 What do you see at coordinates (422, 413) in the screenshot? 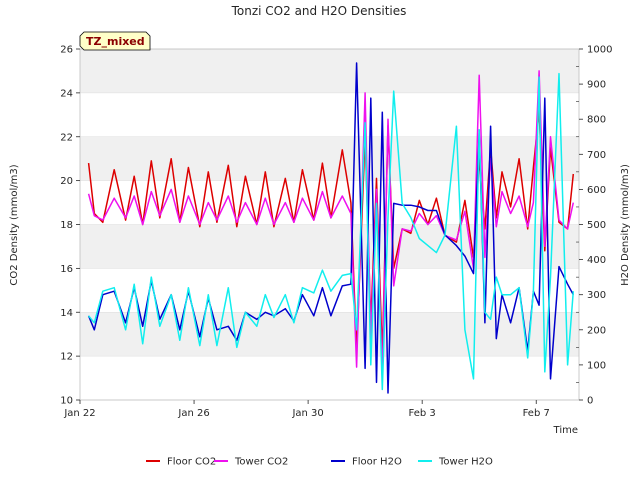
I see `x-tick-label: Feb 3` at bounding box center [422, 413].